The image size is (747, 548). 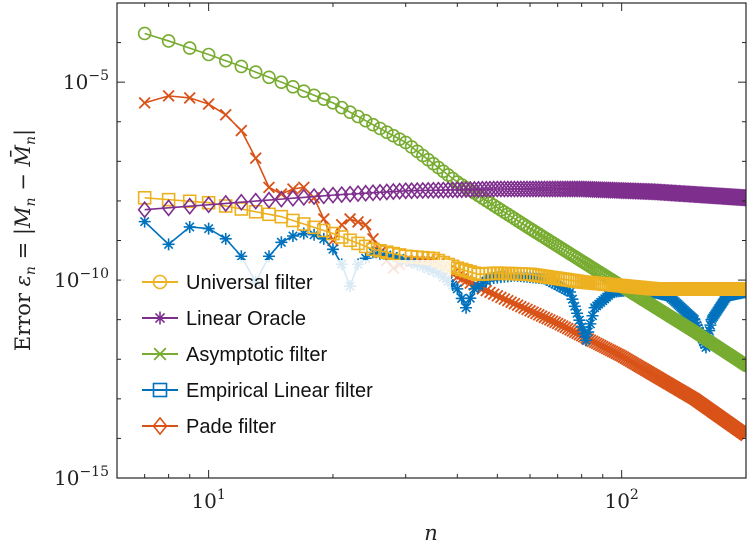 I want to click on x-axis-label: n, so click(x=431, y=533).